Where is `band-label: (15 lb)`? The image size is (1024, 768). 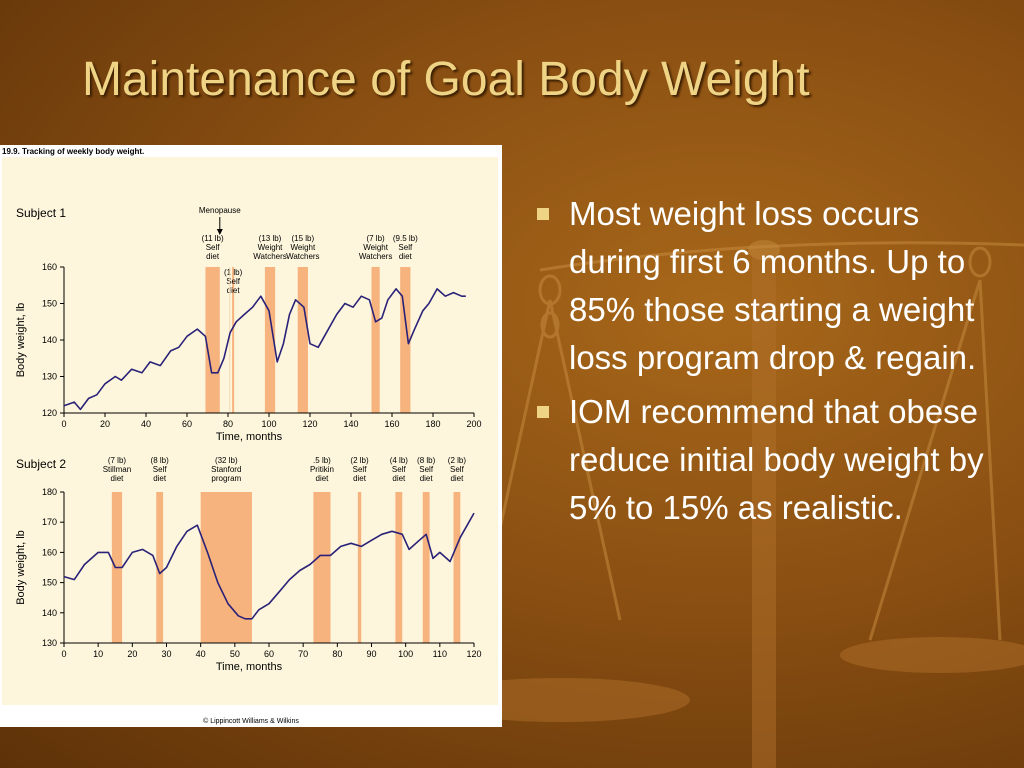
band-label: (15 lb) is located at coordinates (302, 238).